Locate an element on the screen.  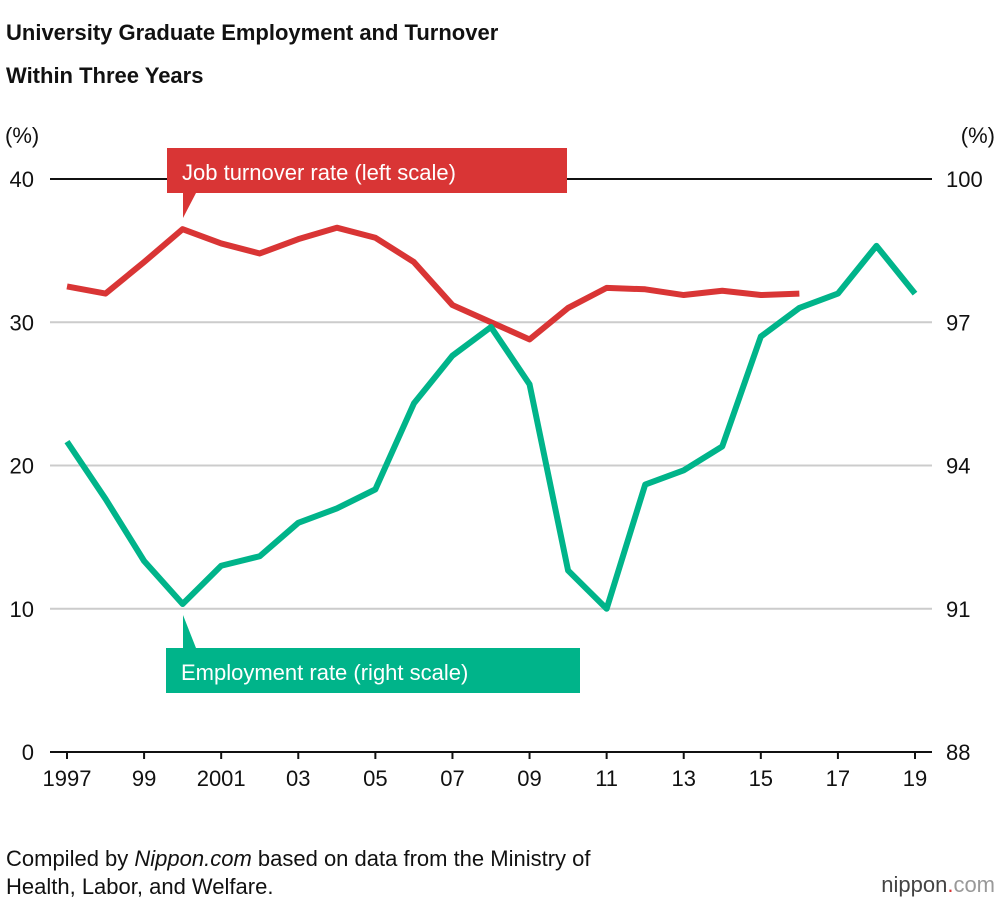
logo-part: nippon is located at coordinates (914, 884).